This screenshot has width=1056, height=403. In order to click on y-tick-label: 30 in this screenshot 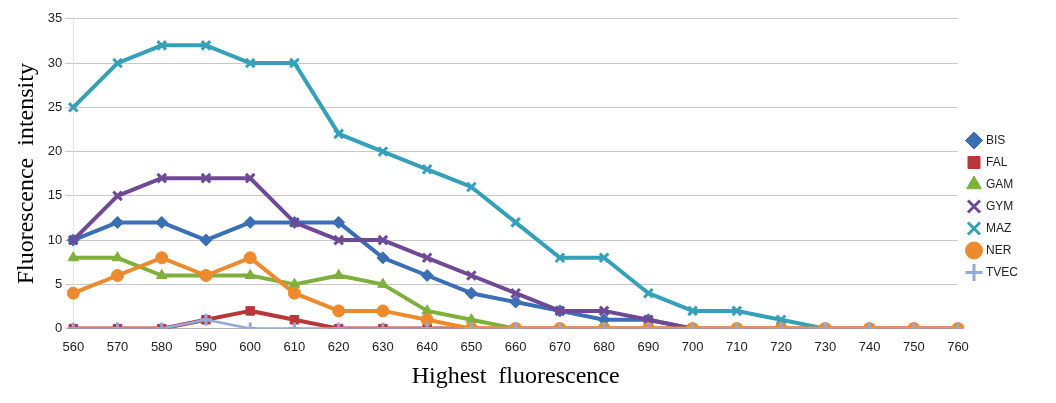, I will do `click(55, 62)`.